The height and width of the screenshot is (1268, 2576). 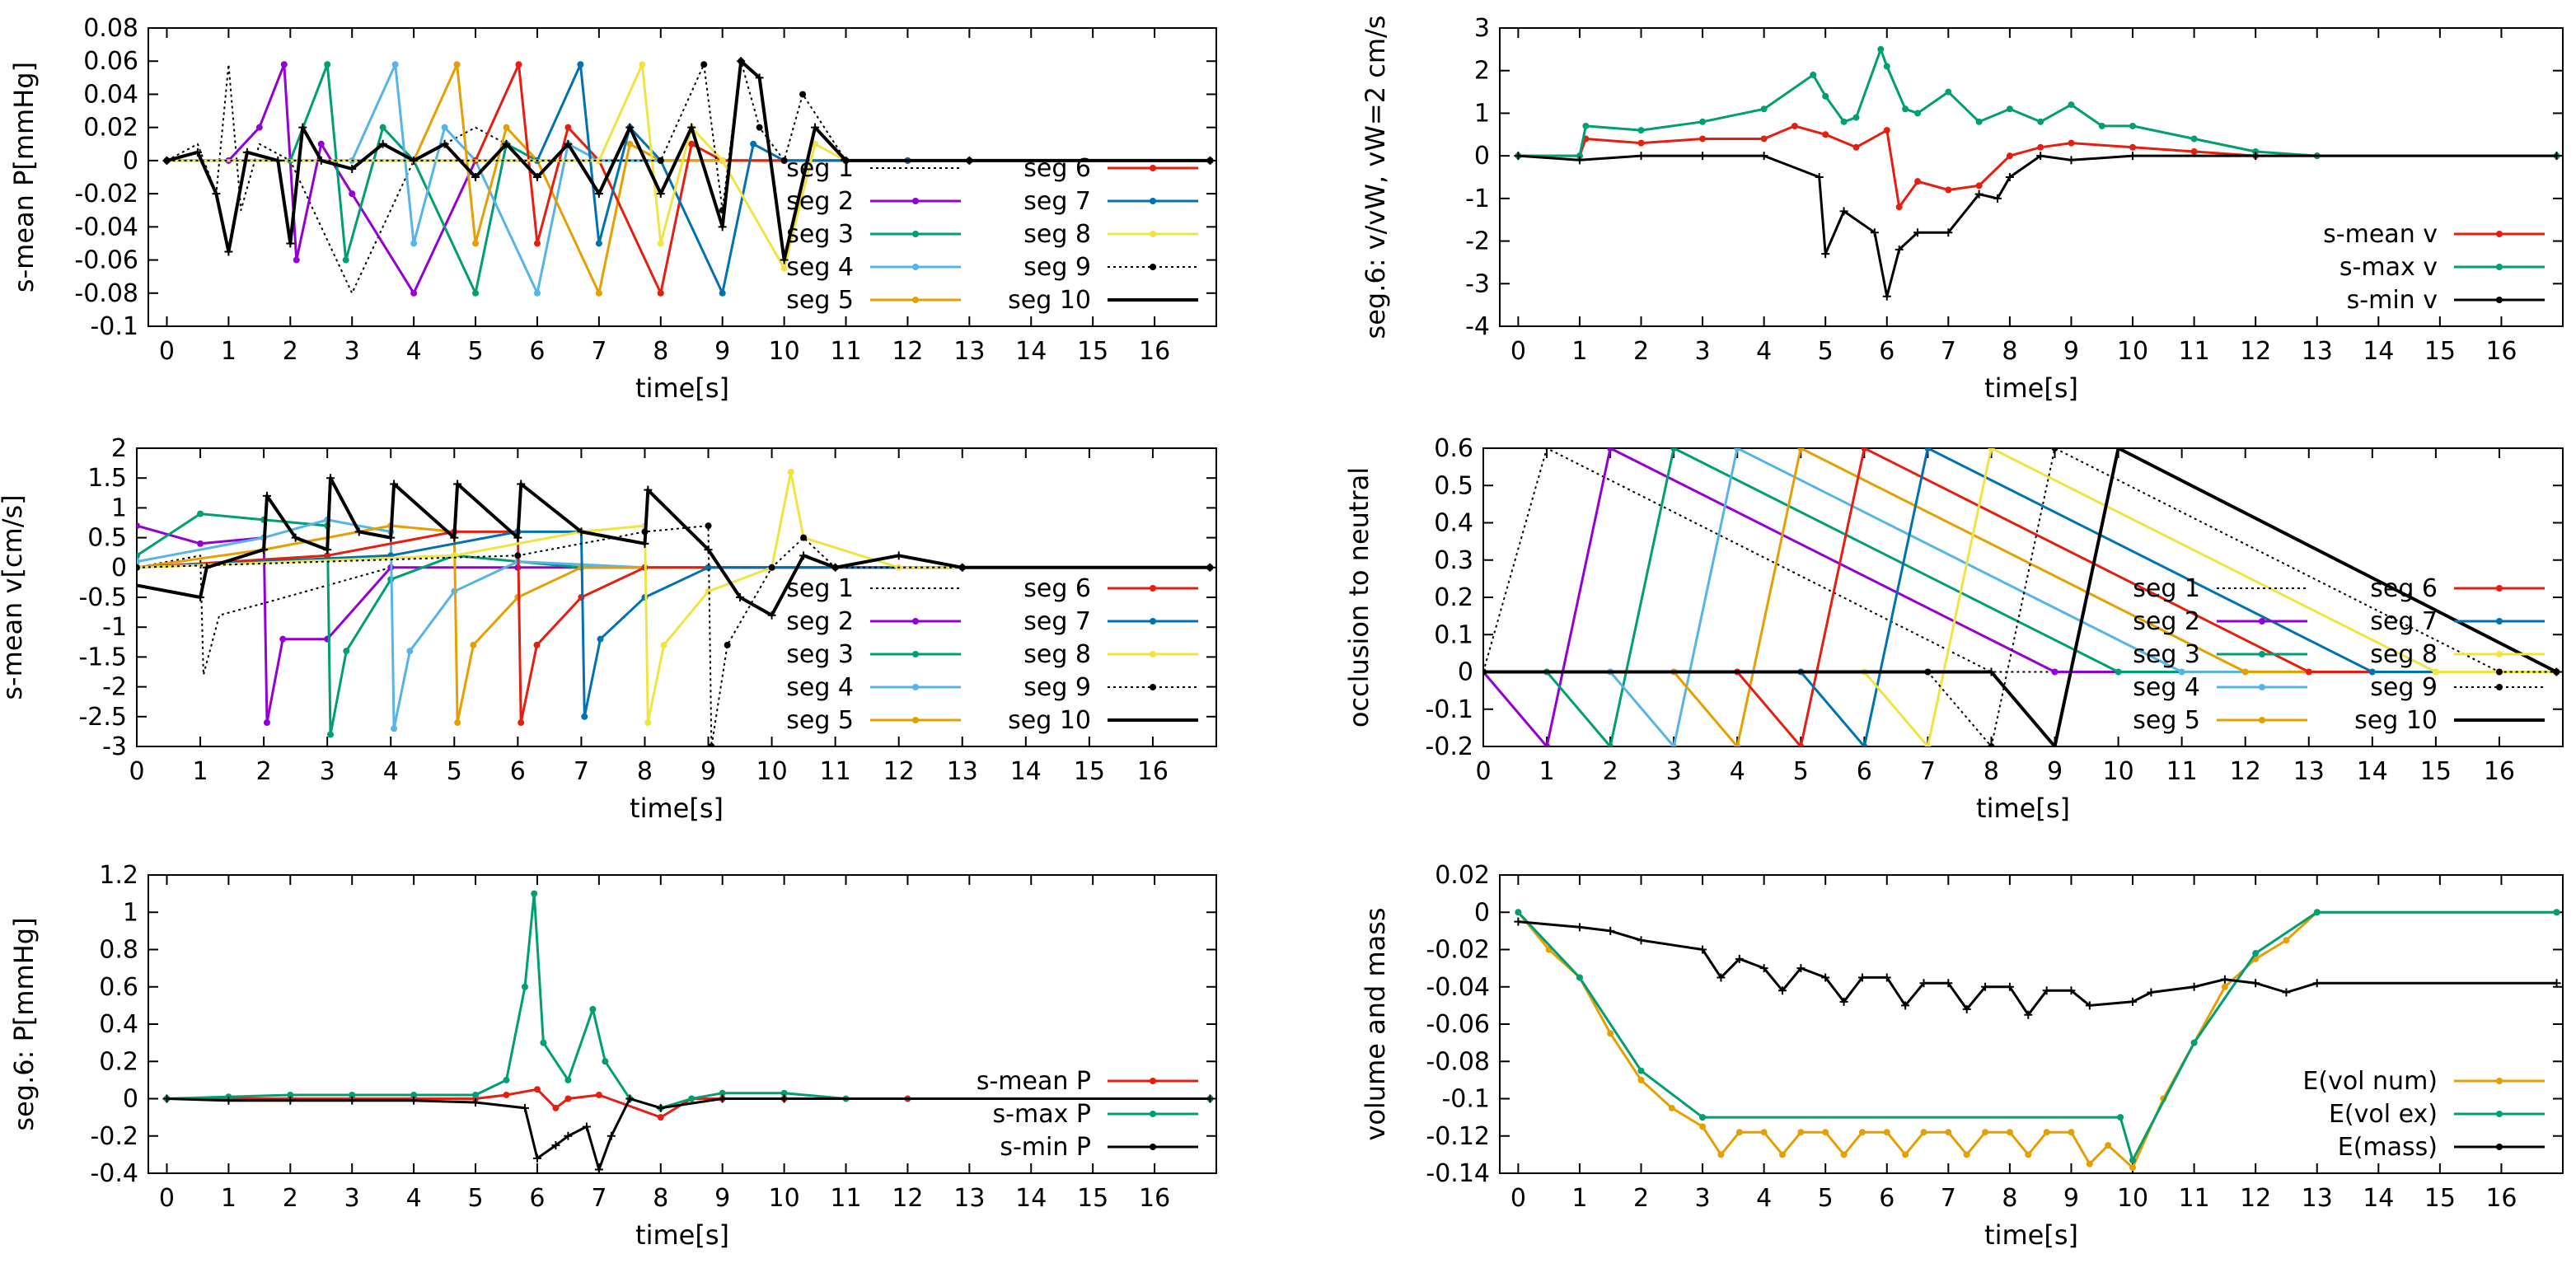 What do you see at coordinates (2182, 771) in the screenshot?
I see `x-tick-label: 11` at bounding box center [2182, 771].